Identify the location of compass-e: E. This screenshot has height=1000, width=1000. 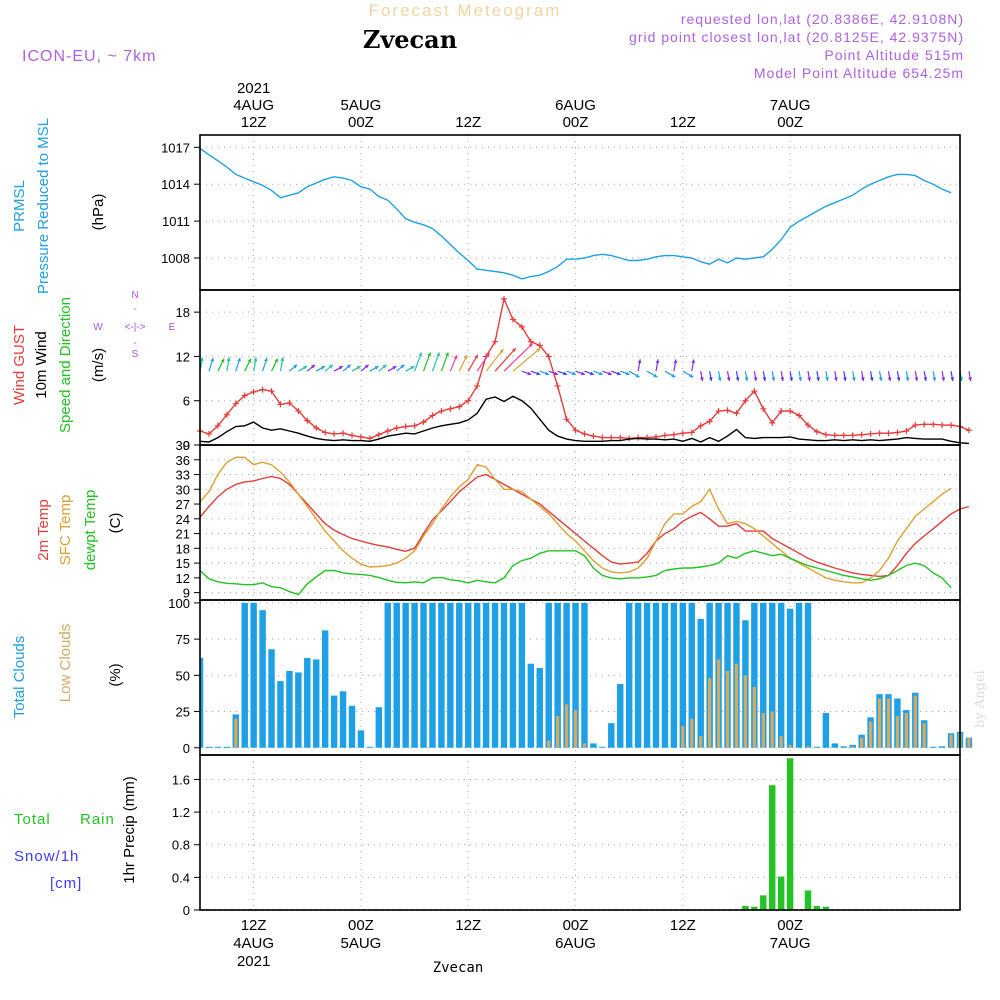
(172, 327).